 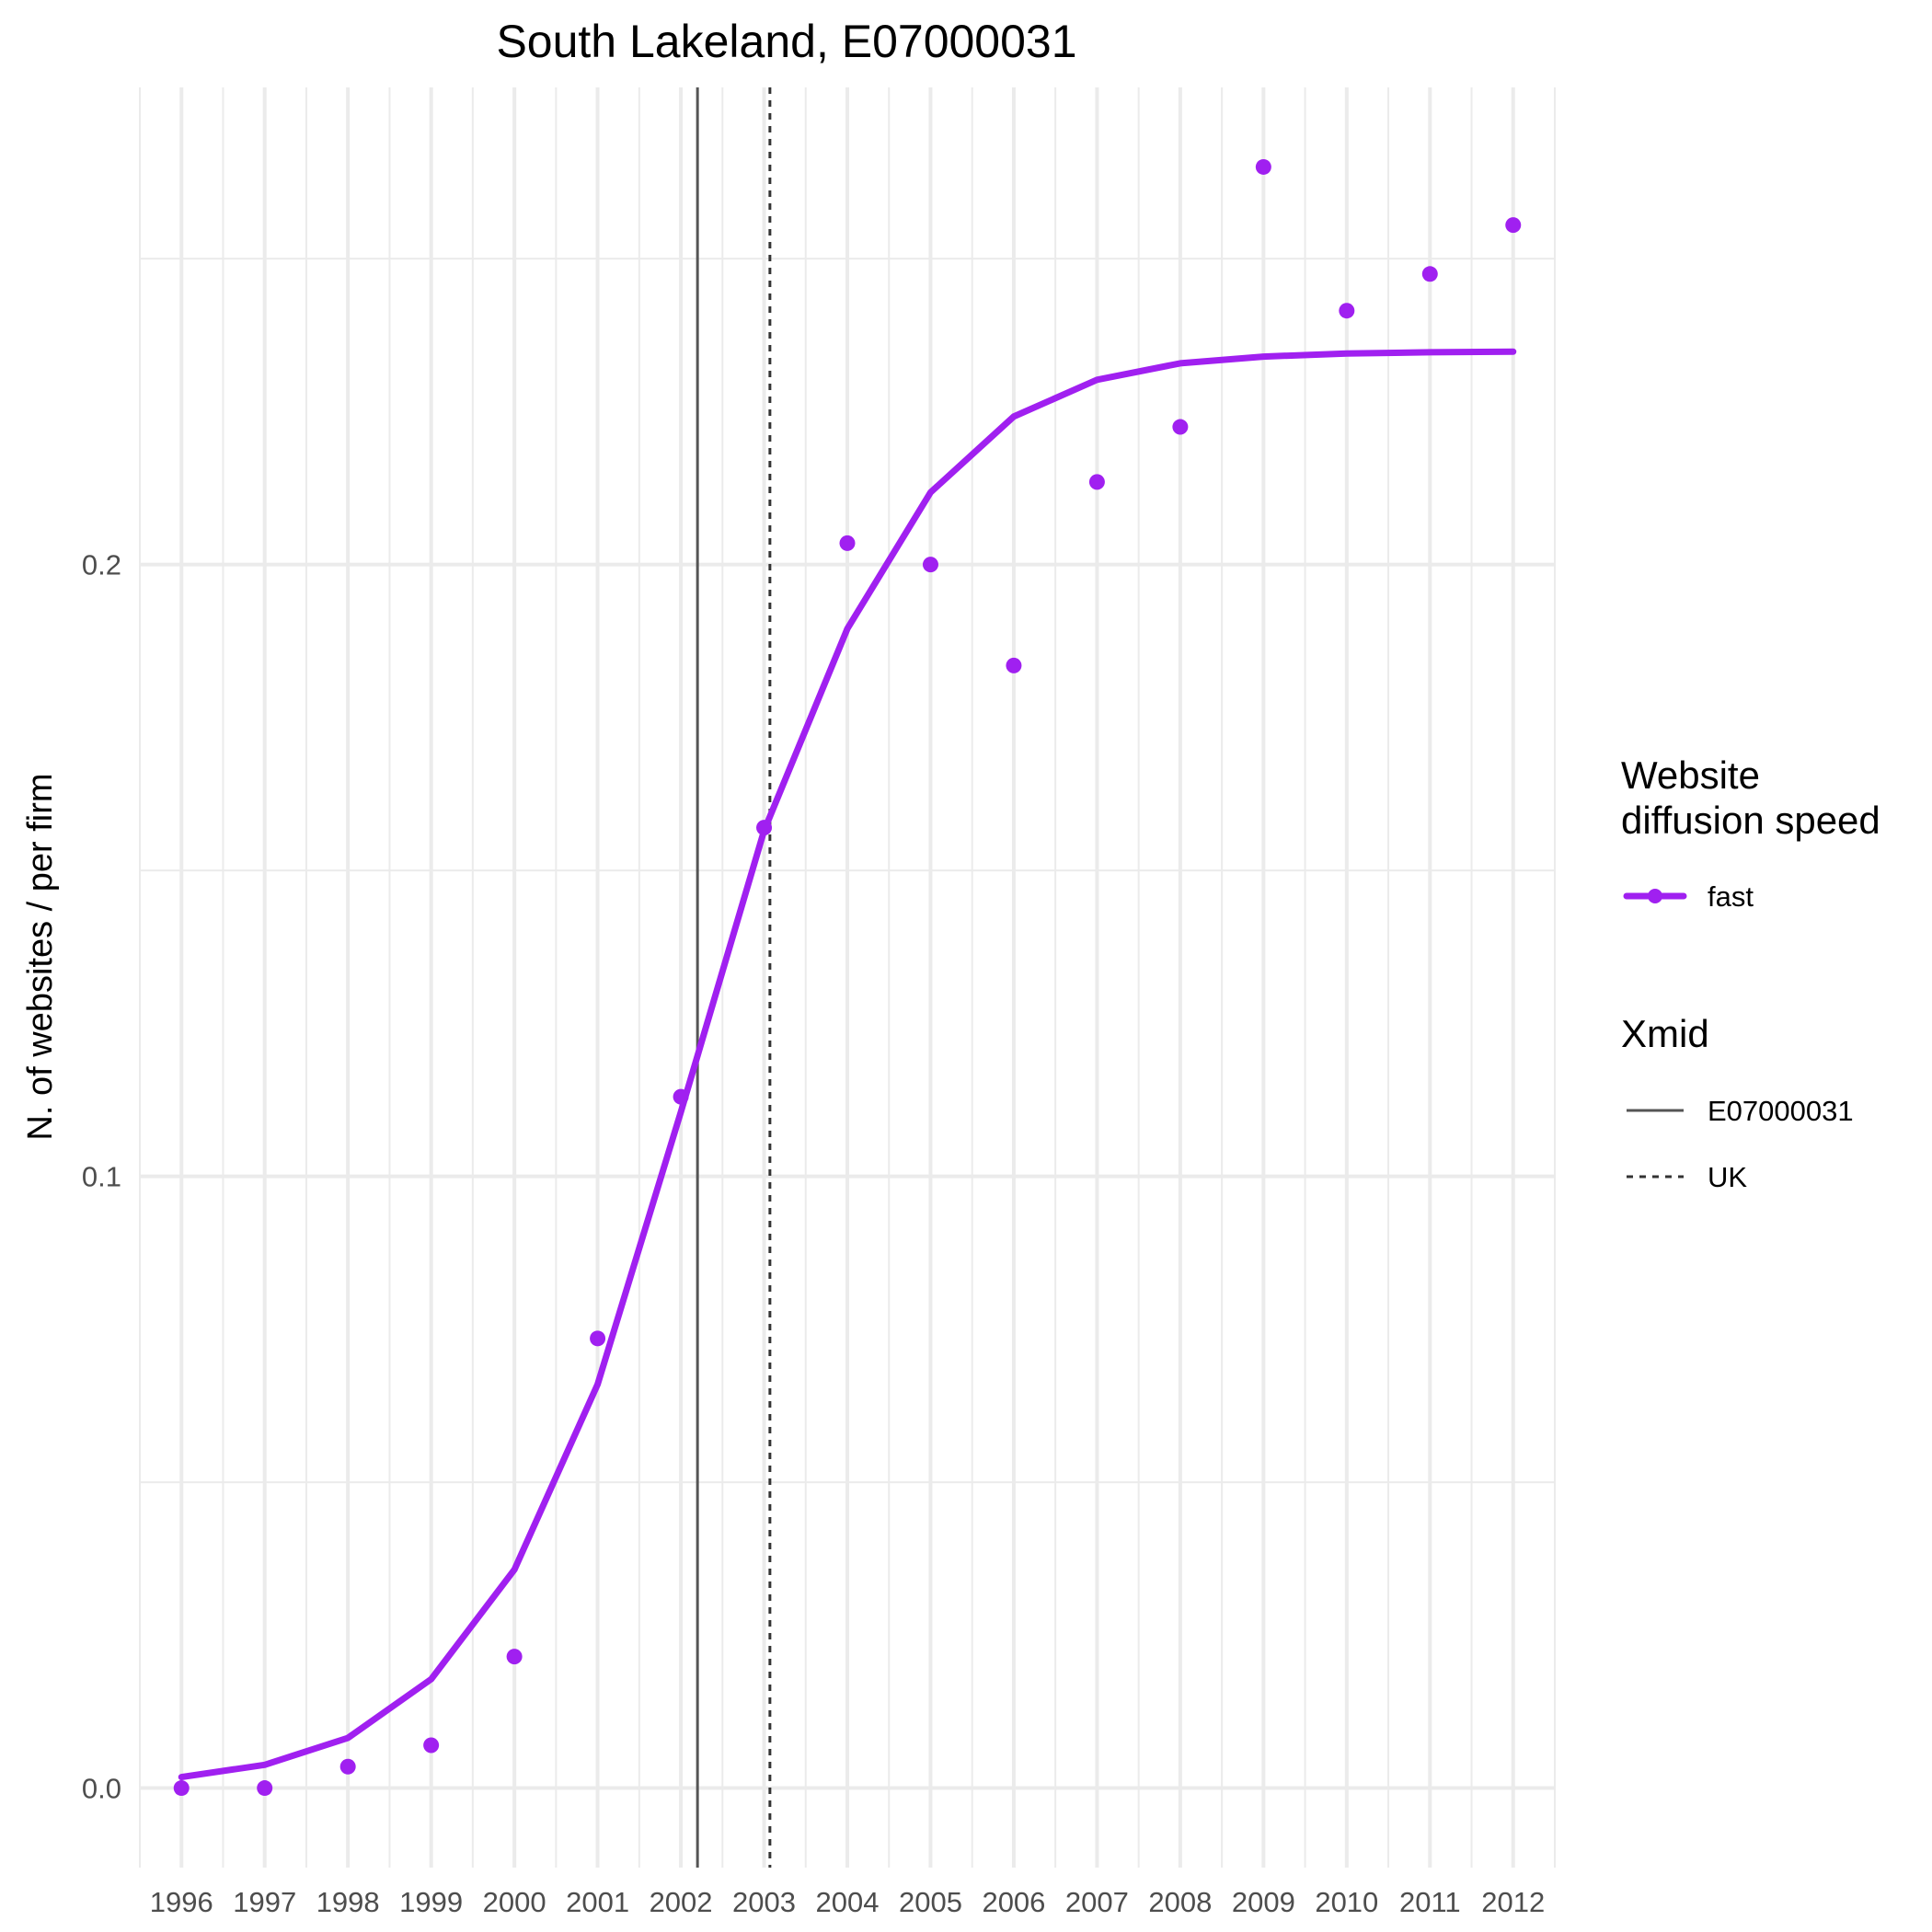 I want to click on x-tick-label: 2007, so click(x=1097, y=1902).